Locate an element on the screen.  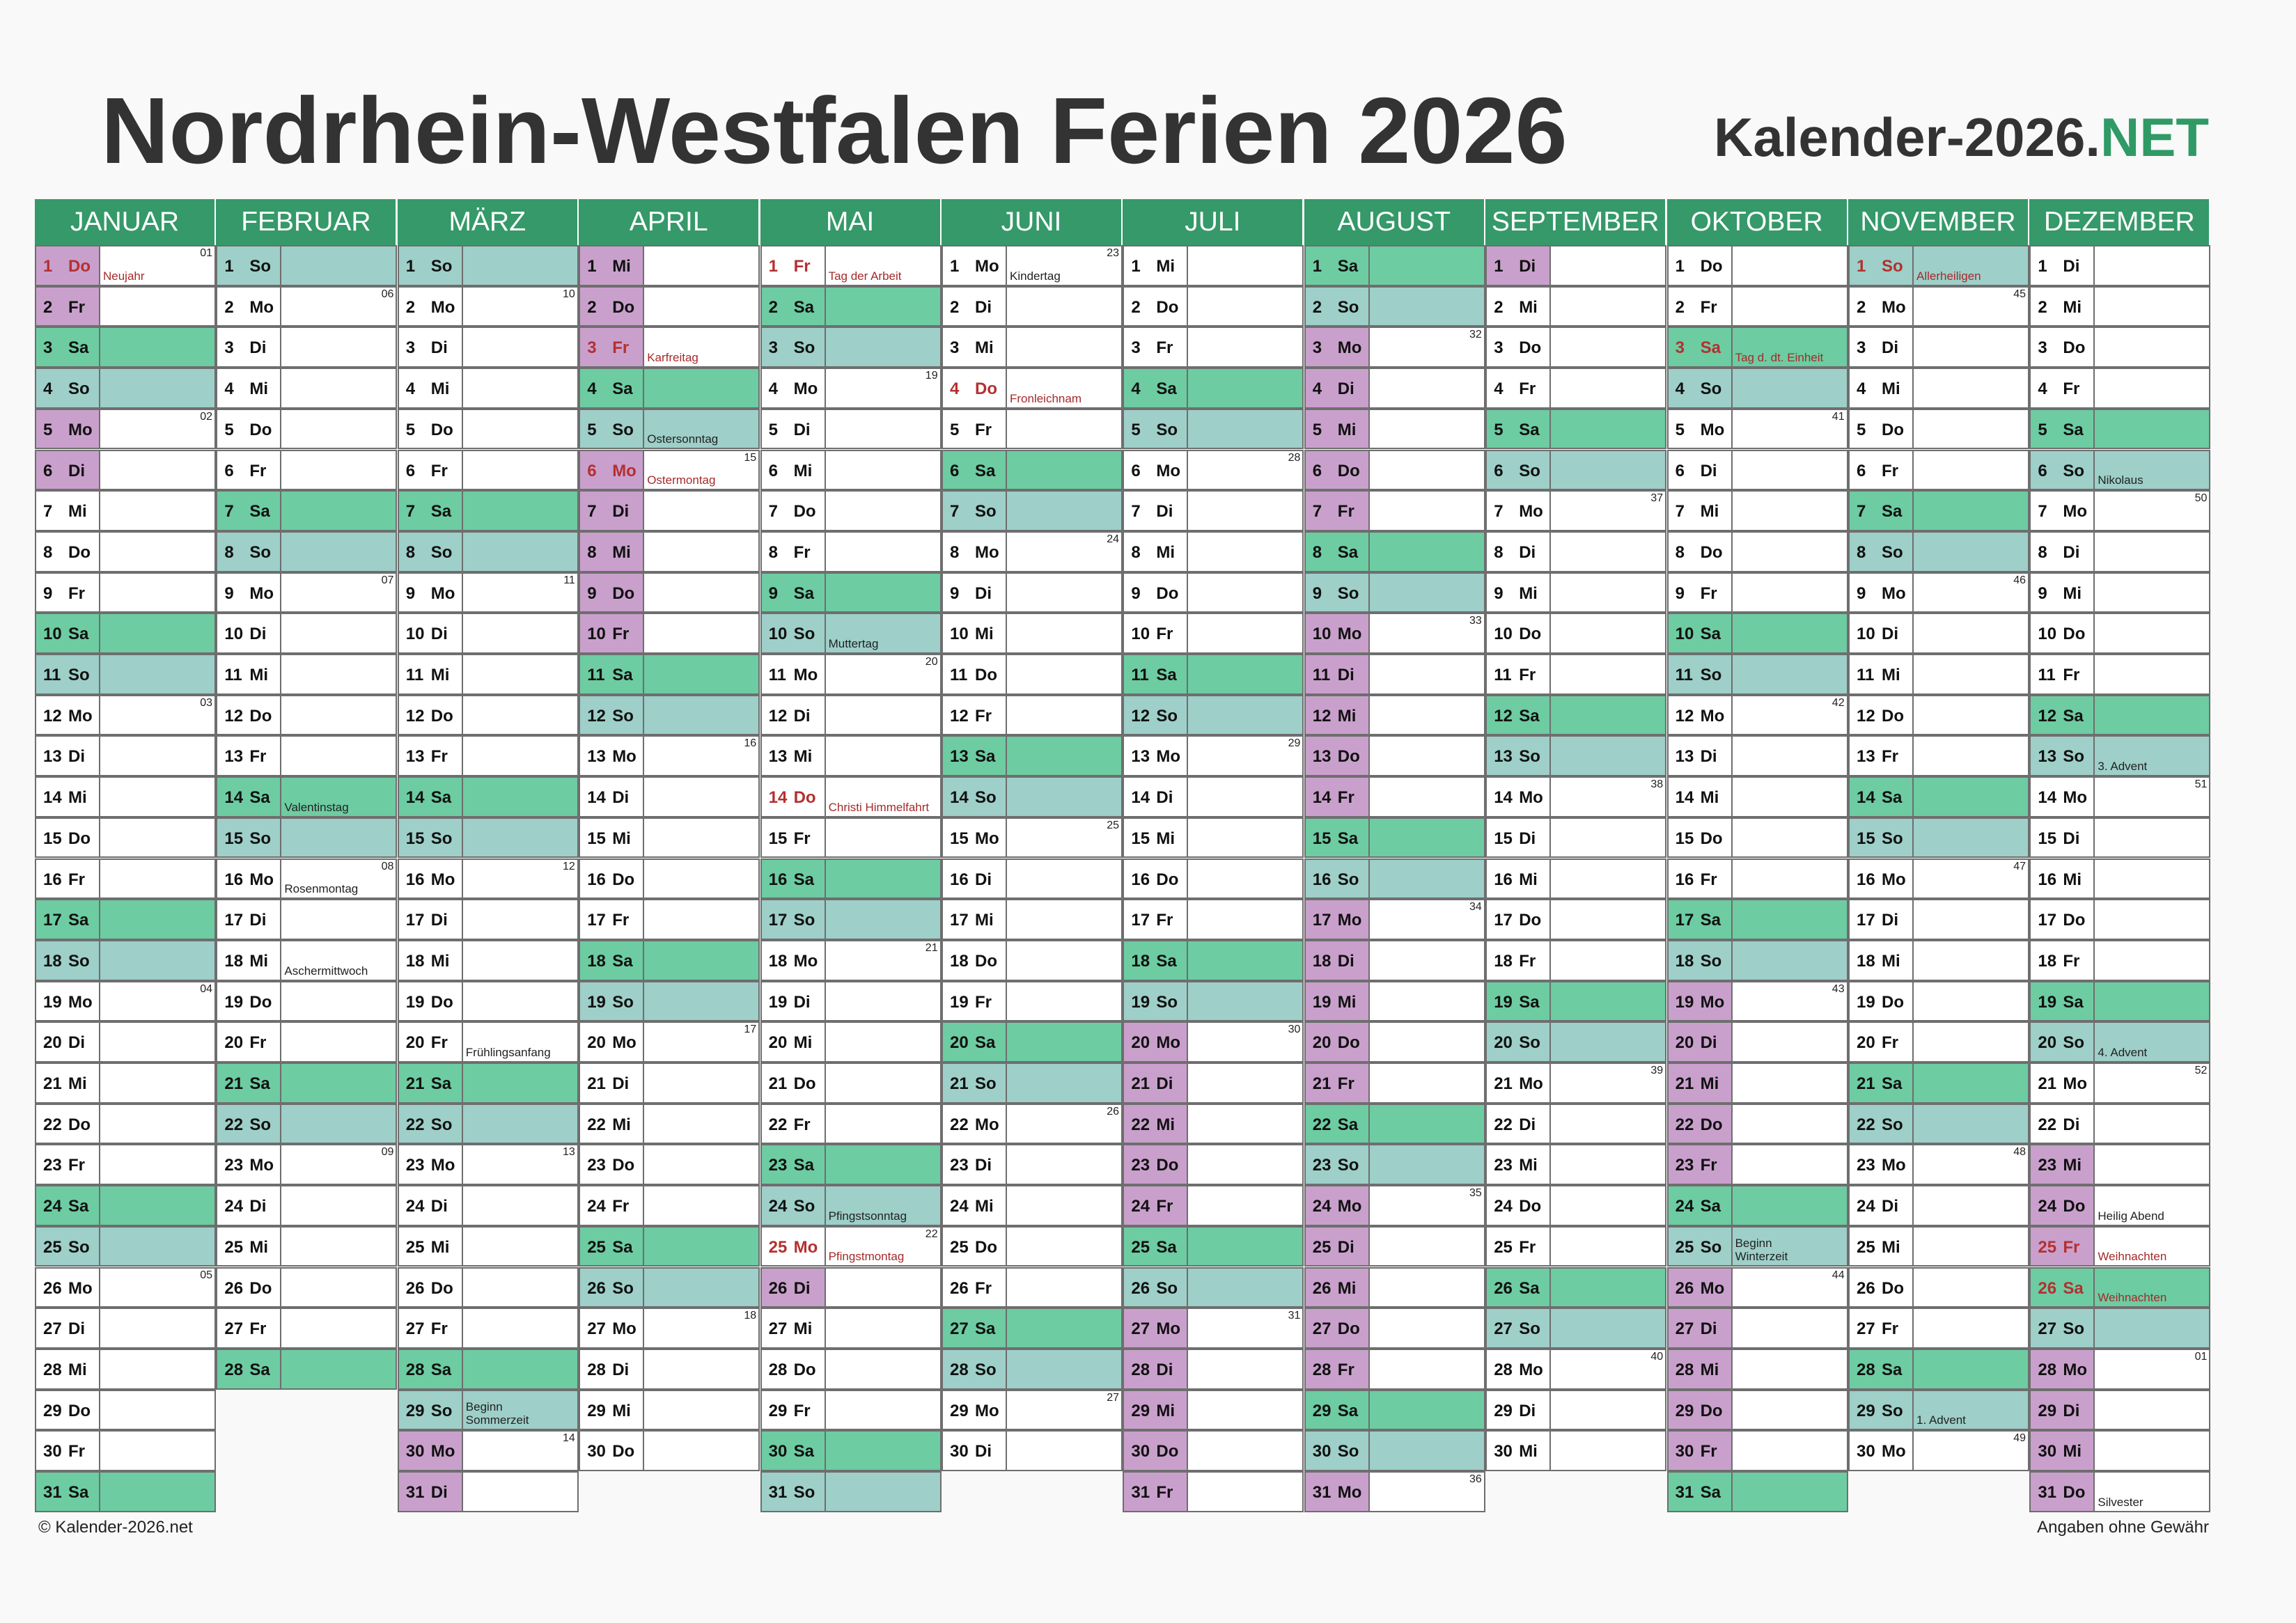
day-number: 25 is located at coordinates (52, 1247).